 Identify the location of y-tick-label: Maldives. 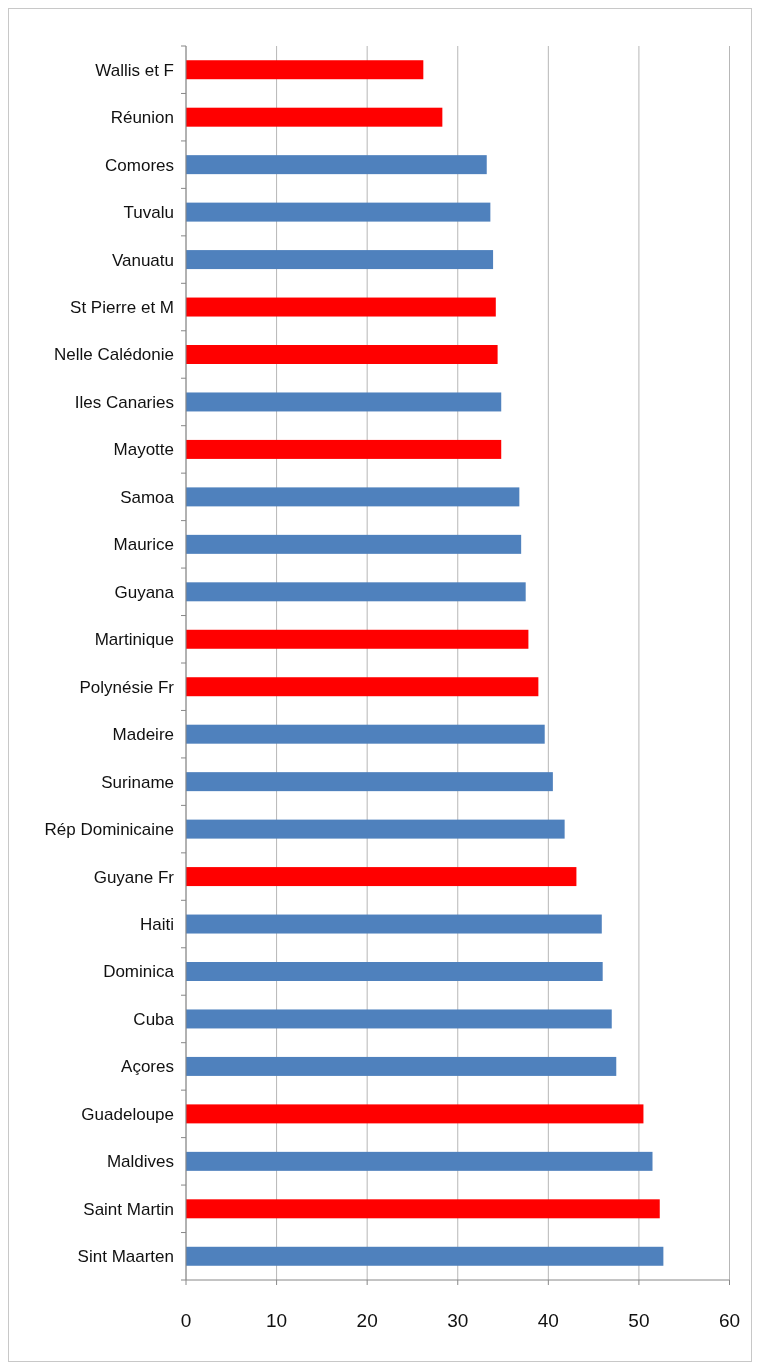
(140, 1162).